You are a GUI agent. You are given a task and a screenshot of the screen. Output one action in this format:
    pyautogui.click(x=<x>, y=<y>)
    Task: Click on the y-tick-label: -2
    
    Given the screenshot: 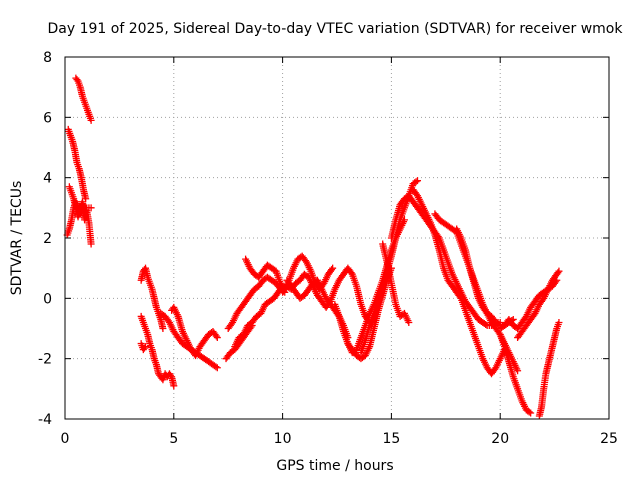 What is the action you would take?
    pyautogui.click(x=45, y=360)
    